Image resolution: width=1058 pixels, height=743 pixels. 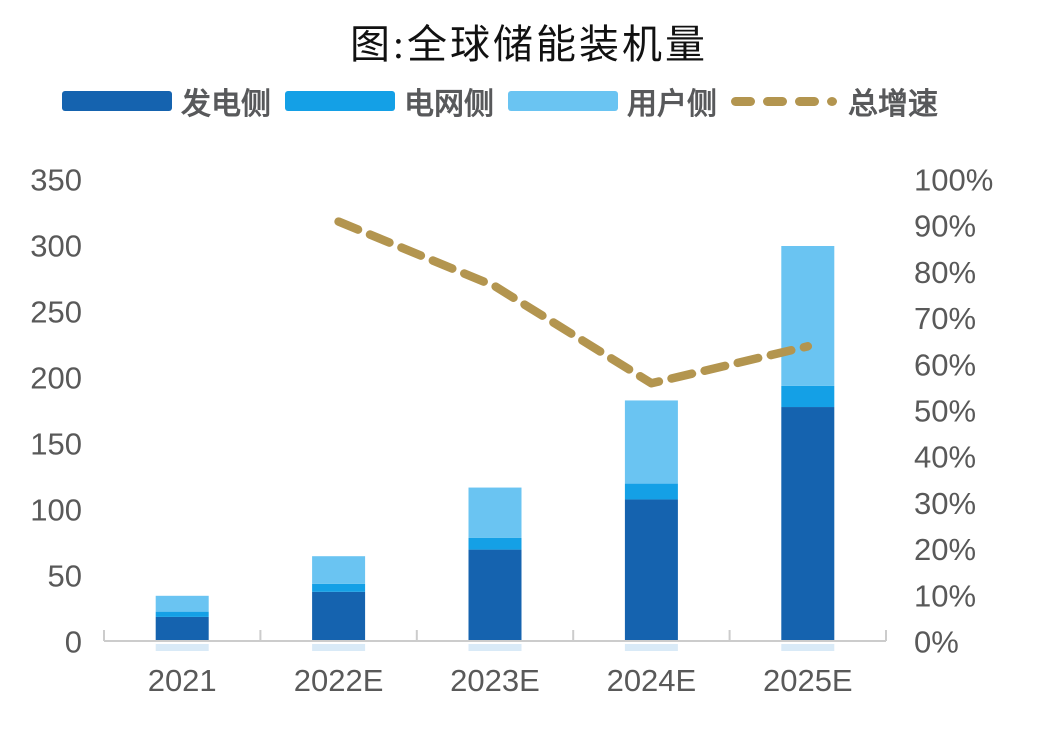 I want to click on y-axis-right-tick-label: 30%, so click(x=945, y=503).